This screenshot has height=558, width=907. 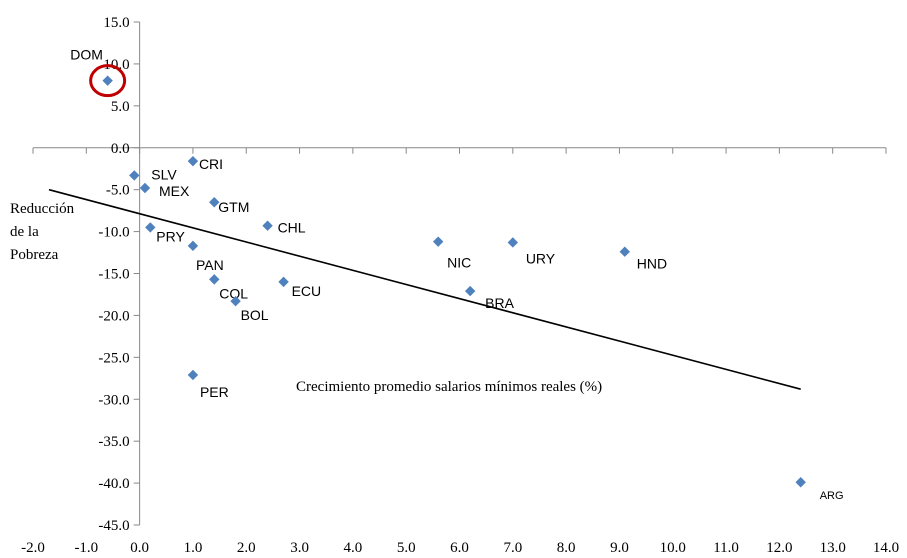 What do you see at coordinates (113, 275) in the screenshot?
I see `y-tick-label: -15.0` at bounding box center [113, 275].